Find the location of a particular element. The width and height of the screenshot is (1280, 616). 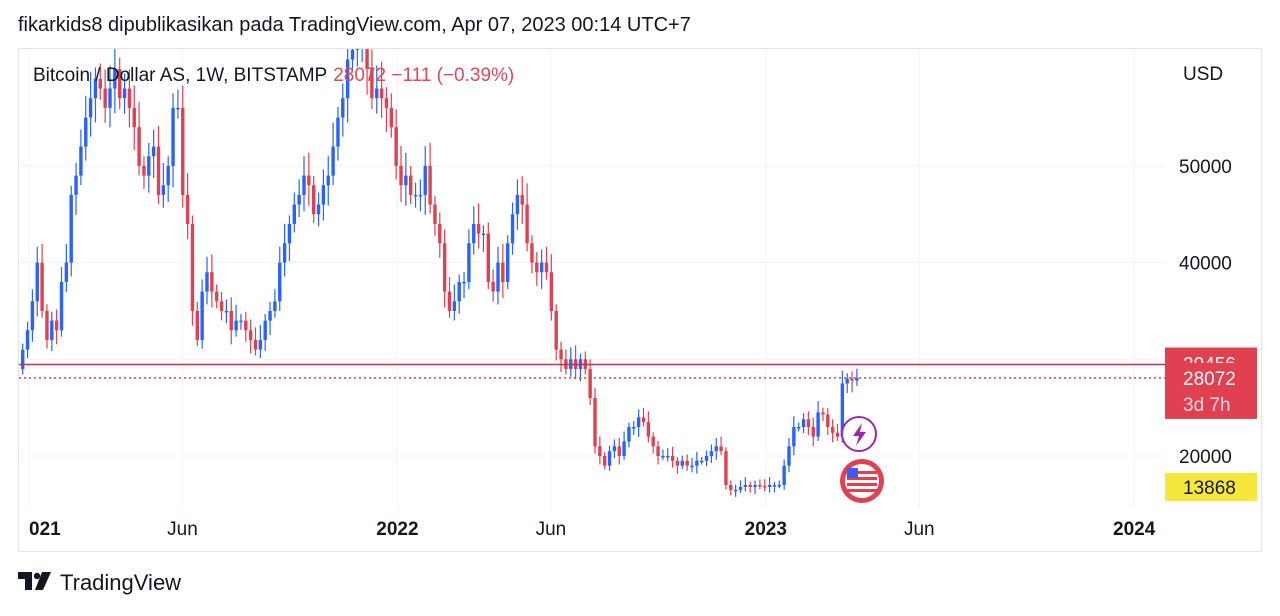

symbol-name: Bitcoin / Dollar AS, 1W, BITSTAMP is located at coordinates (180, 75).